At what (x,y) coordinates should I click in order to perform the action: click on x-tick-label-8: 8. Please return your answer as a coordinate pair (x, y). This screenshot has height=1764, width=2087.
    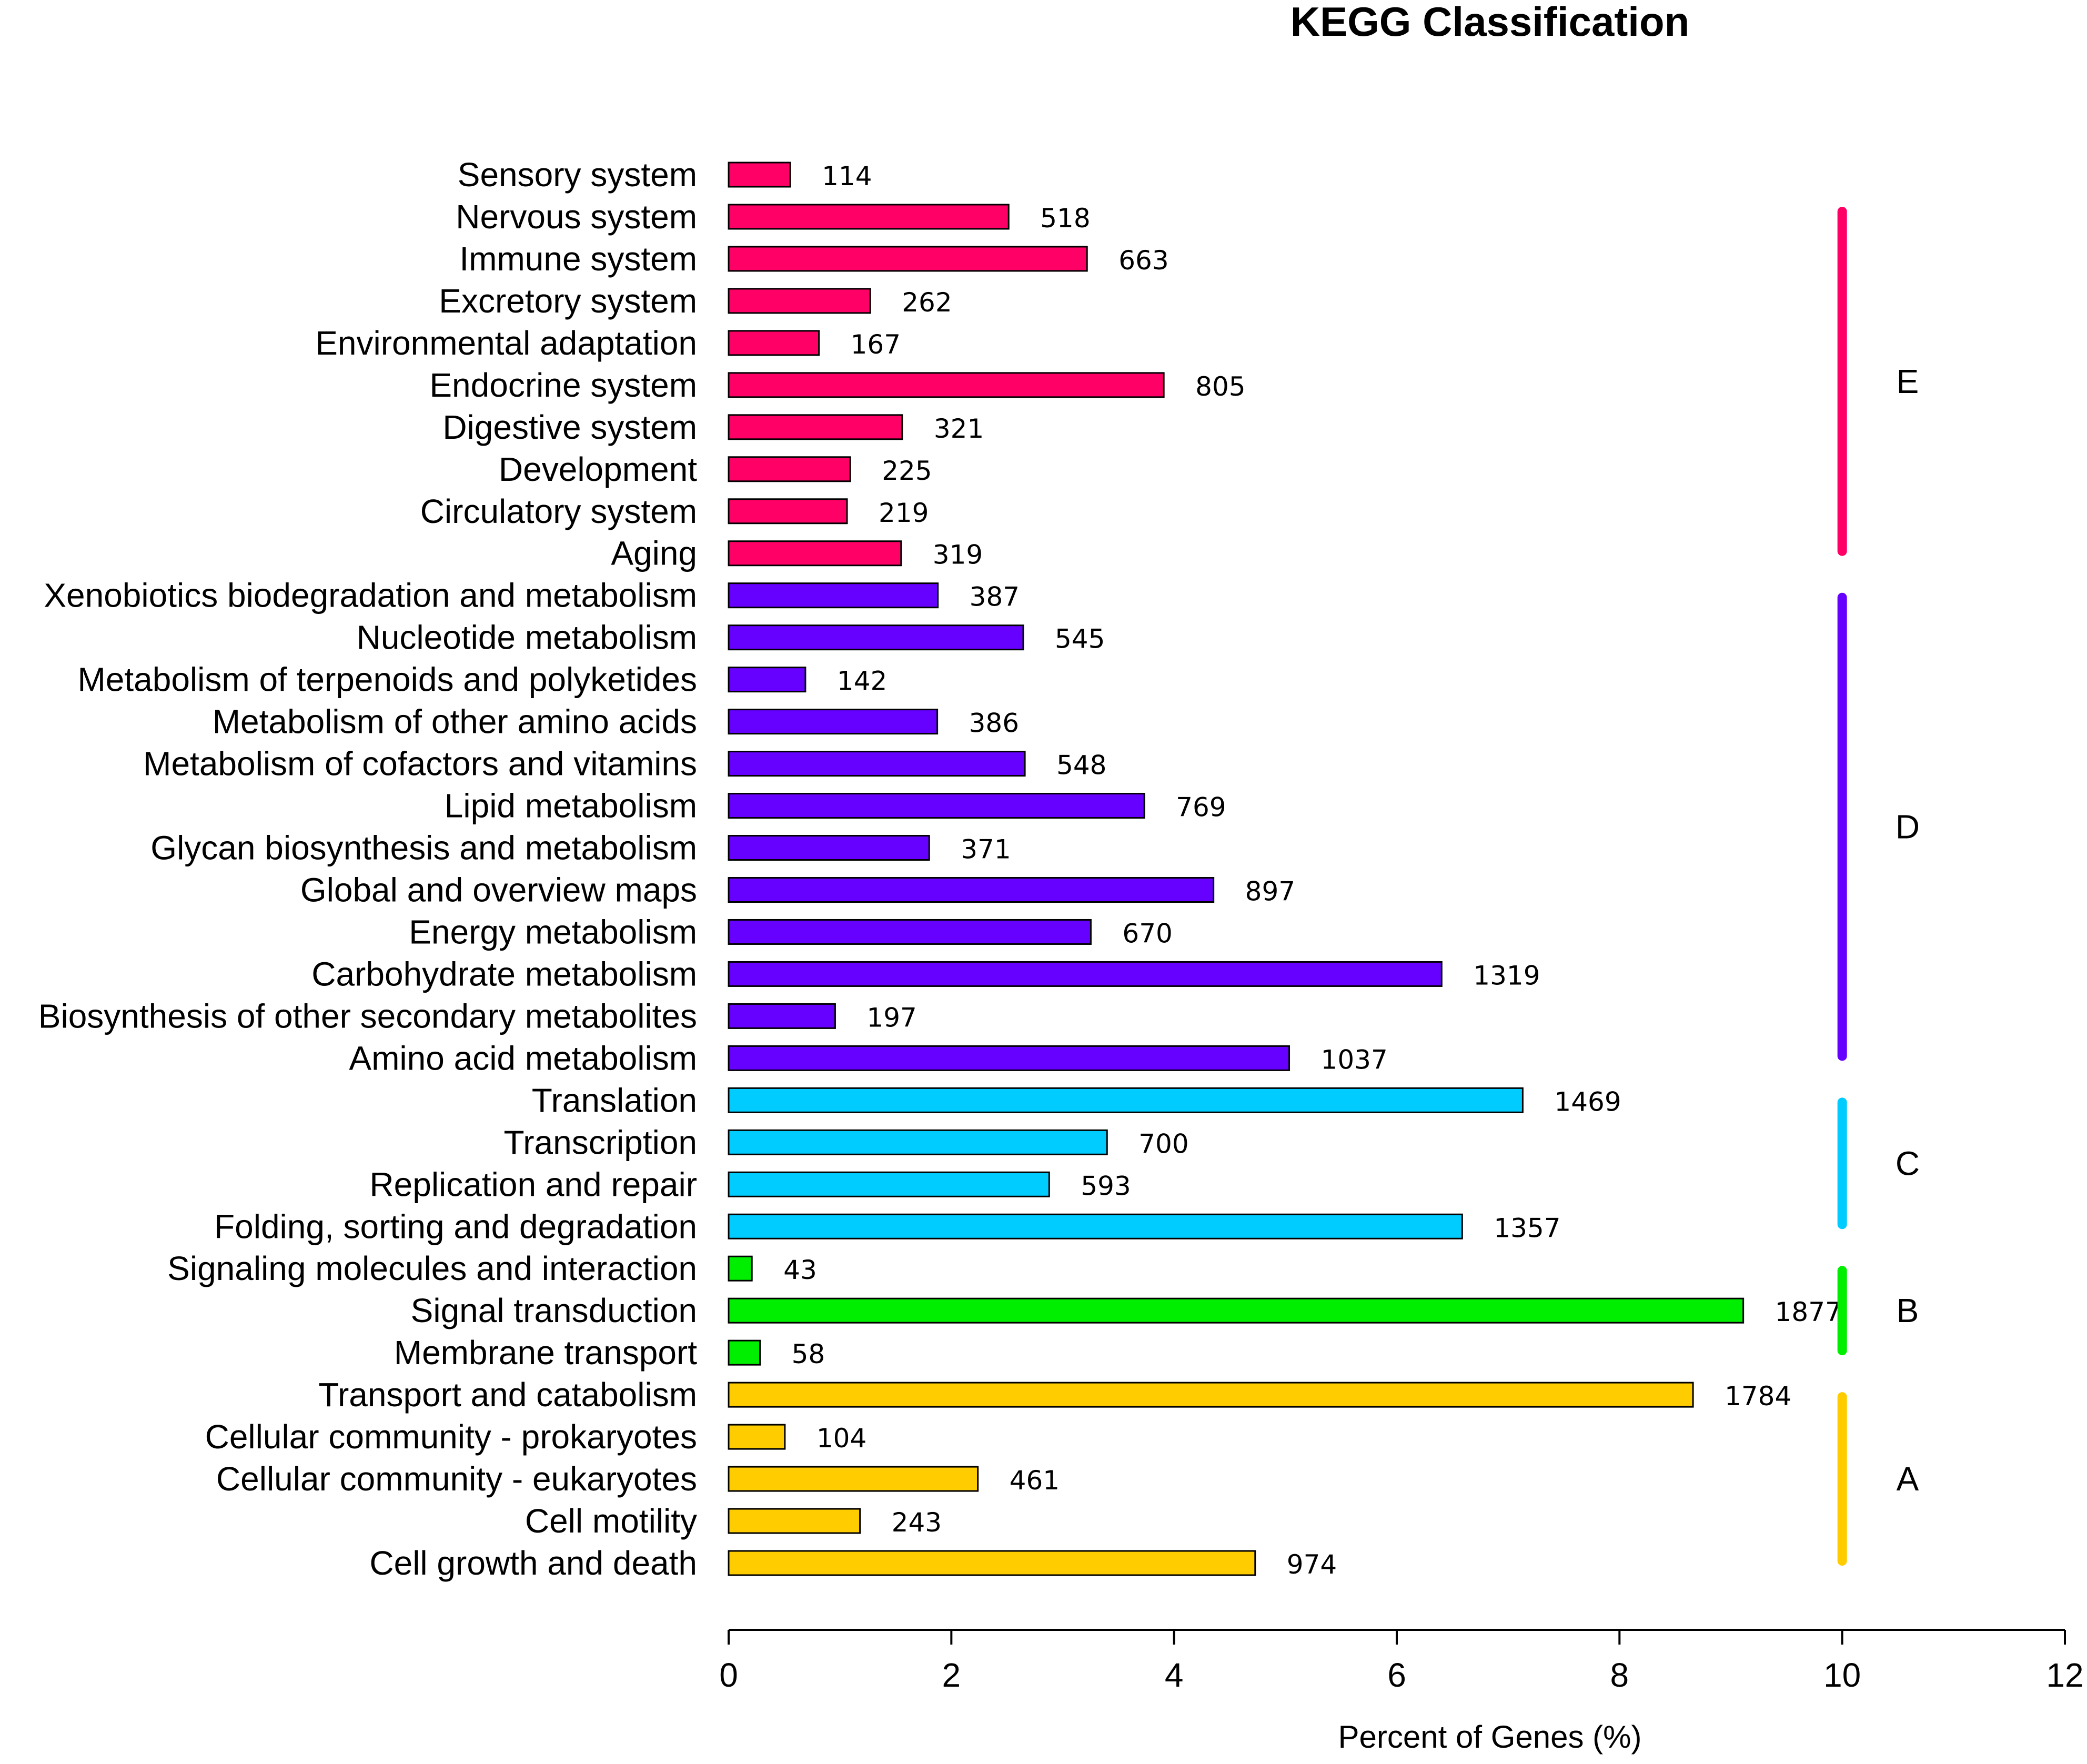
    Looking at the image, I should click on (1619, 1675).